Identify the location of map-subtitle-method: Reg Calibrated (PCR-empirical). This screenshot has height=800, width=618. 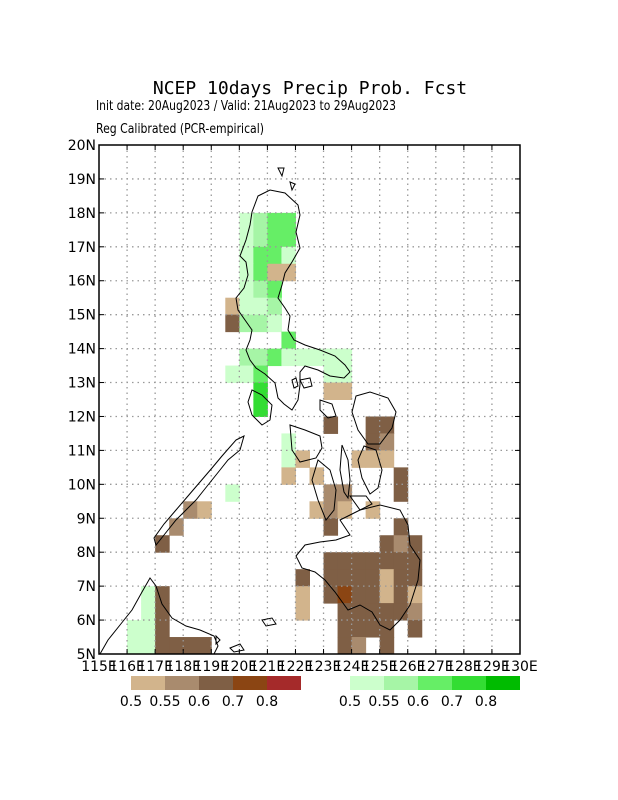
(180, 129).